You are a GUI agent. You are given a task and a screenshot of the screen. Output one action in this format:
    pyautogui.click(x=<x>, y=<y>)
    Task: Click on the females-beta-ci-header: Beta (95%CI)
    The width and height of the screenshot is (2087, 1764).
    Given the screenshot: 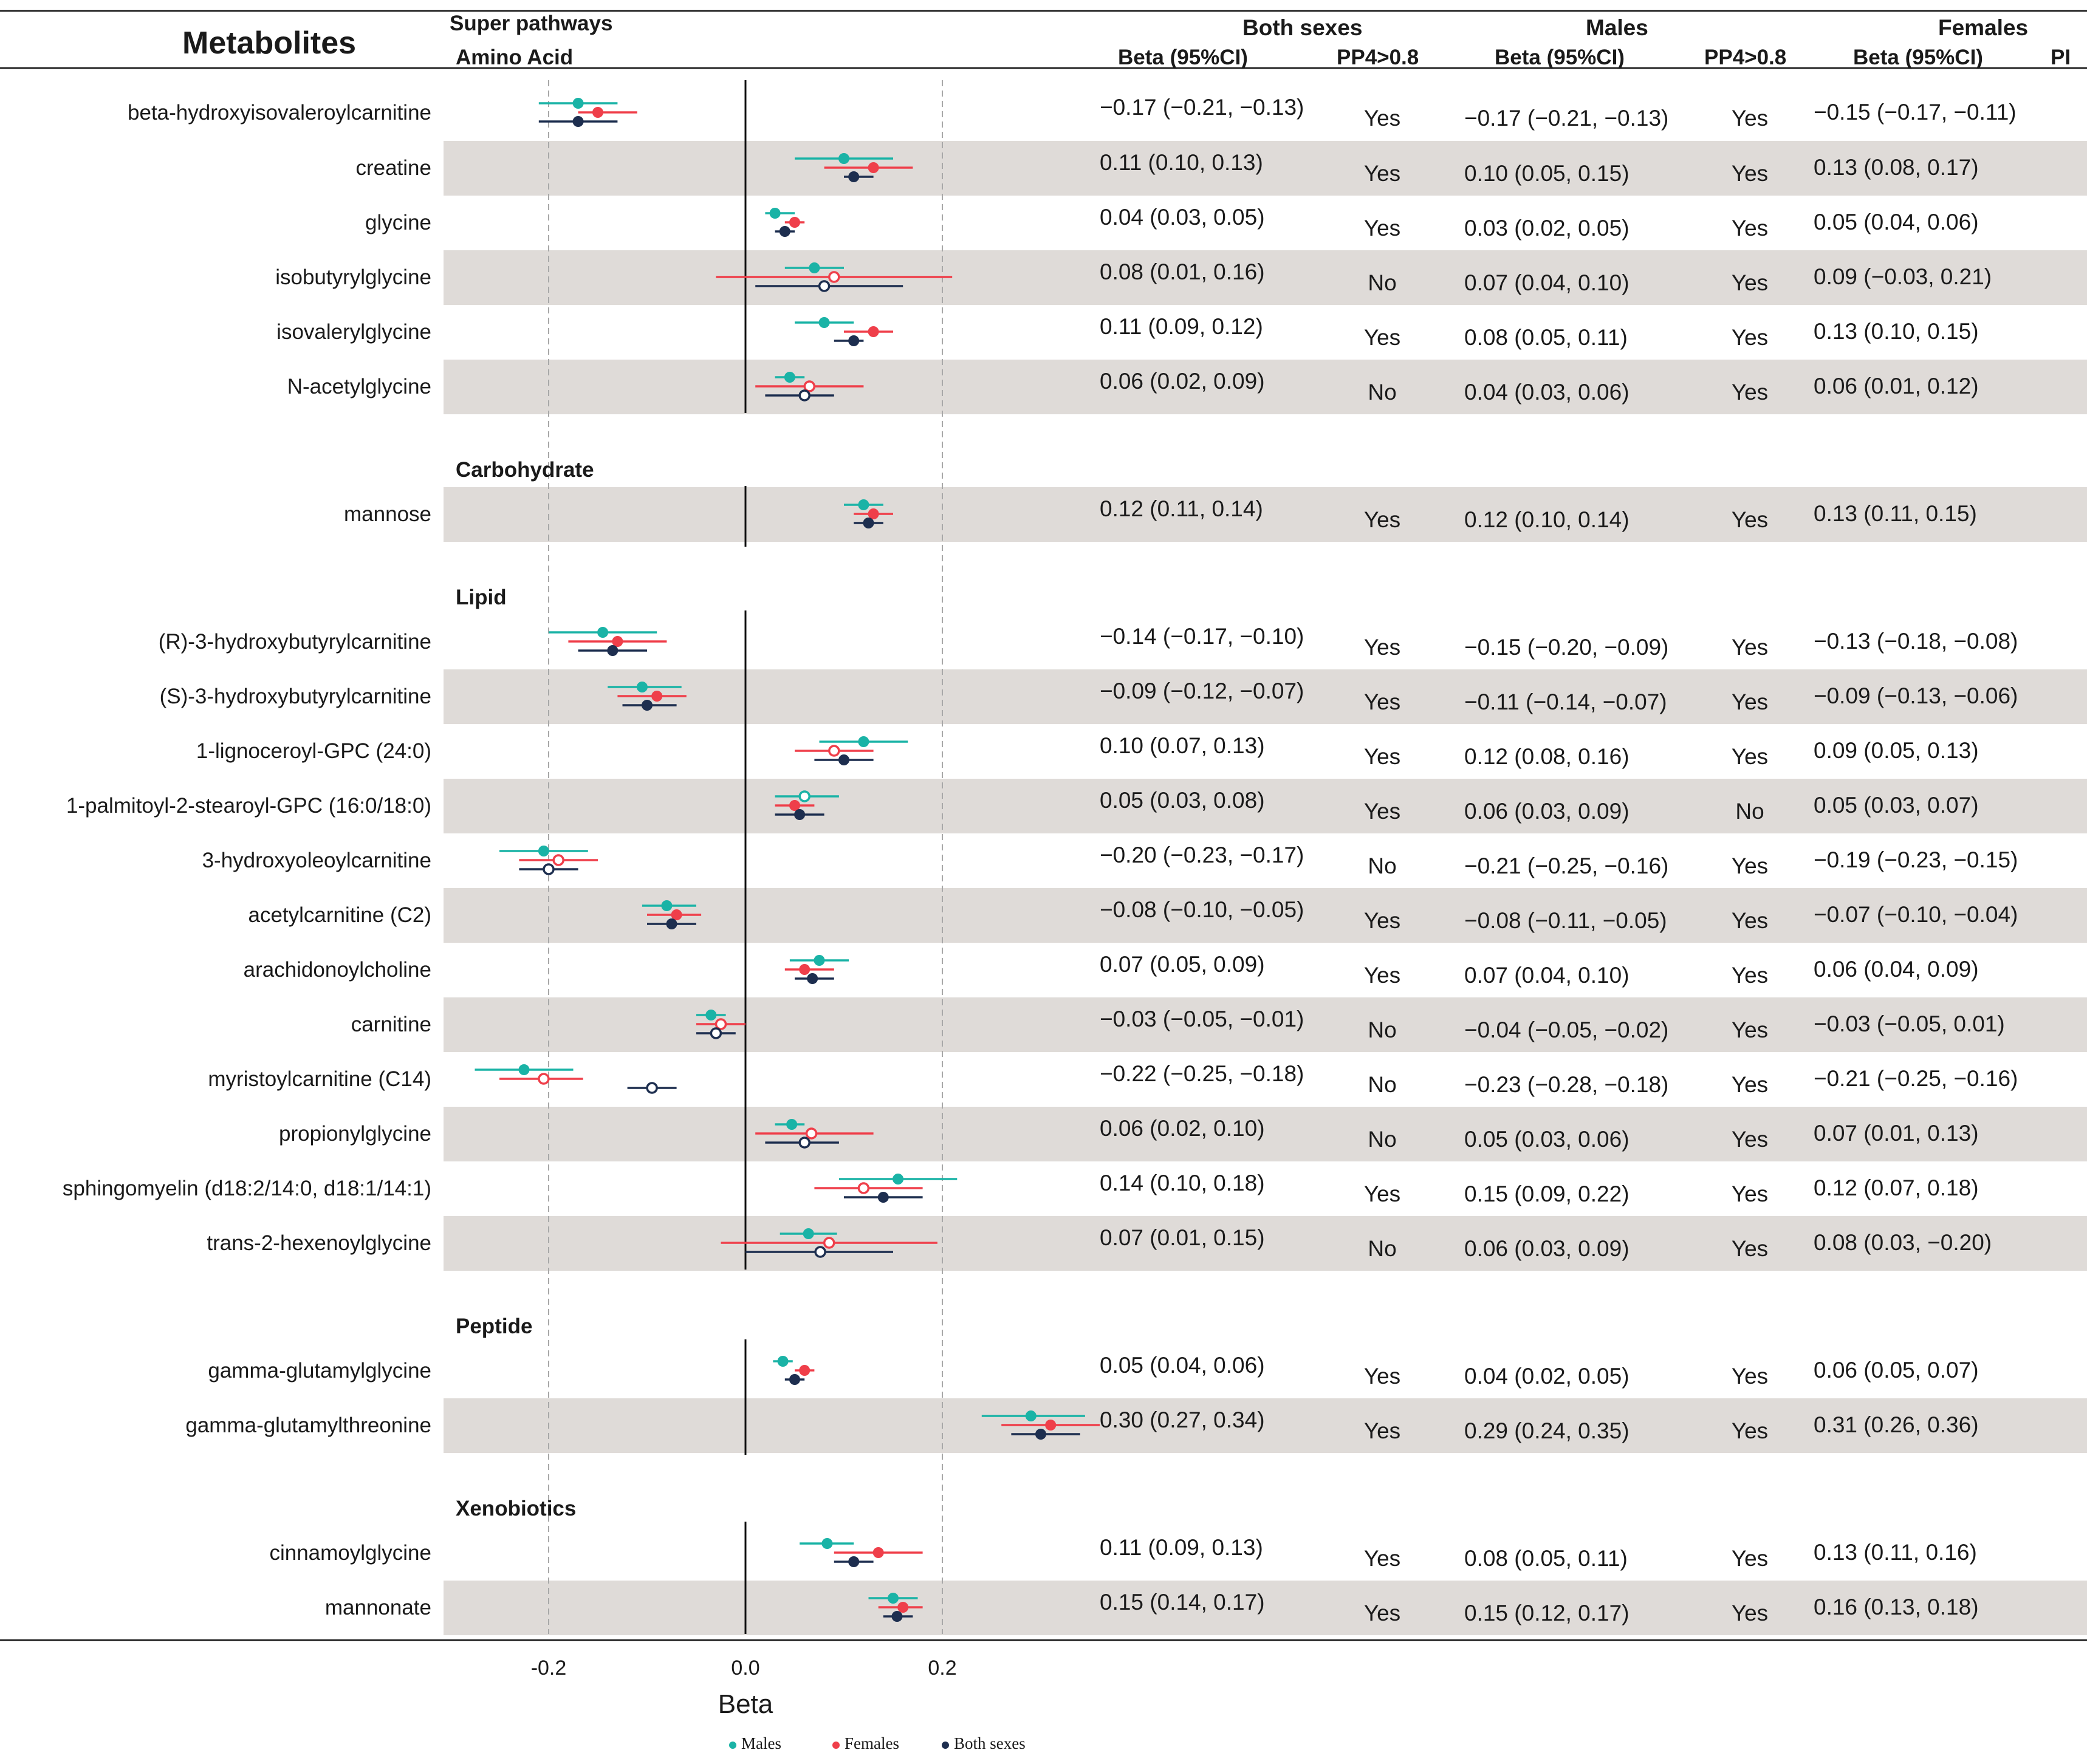 What is the action you would take?
    pyautogui.click(x=1918, y=57)
    